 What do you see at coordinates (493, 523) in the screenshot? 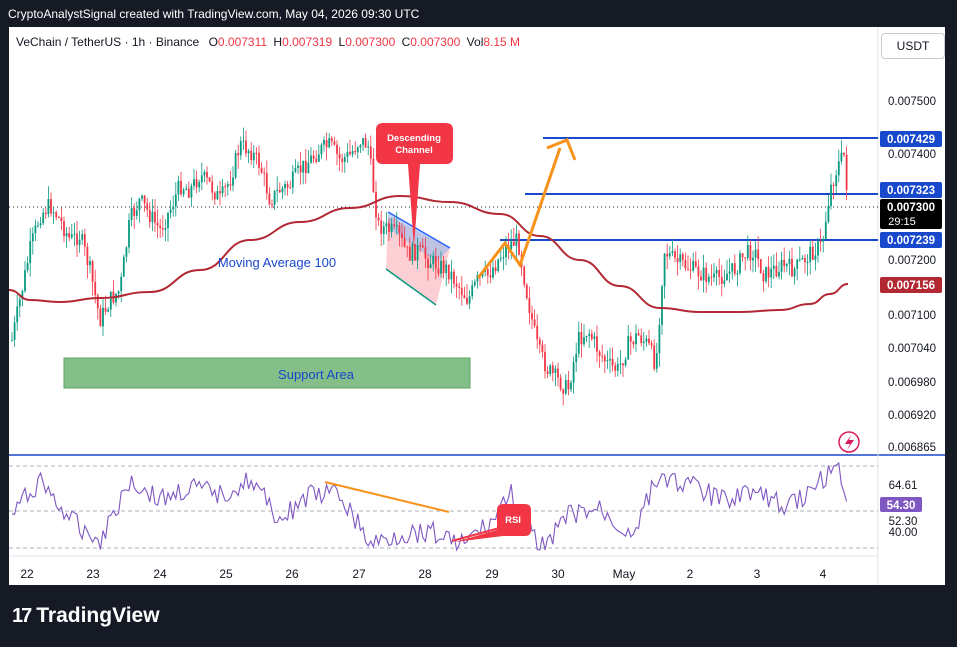
I see `rsi-callout` at bounding box center [493, 523].